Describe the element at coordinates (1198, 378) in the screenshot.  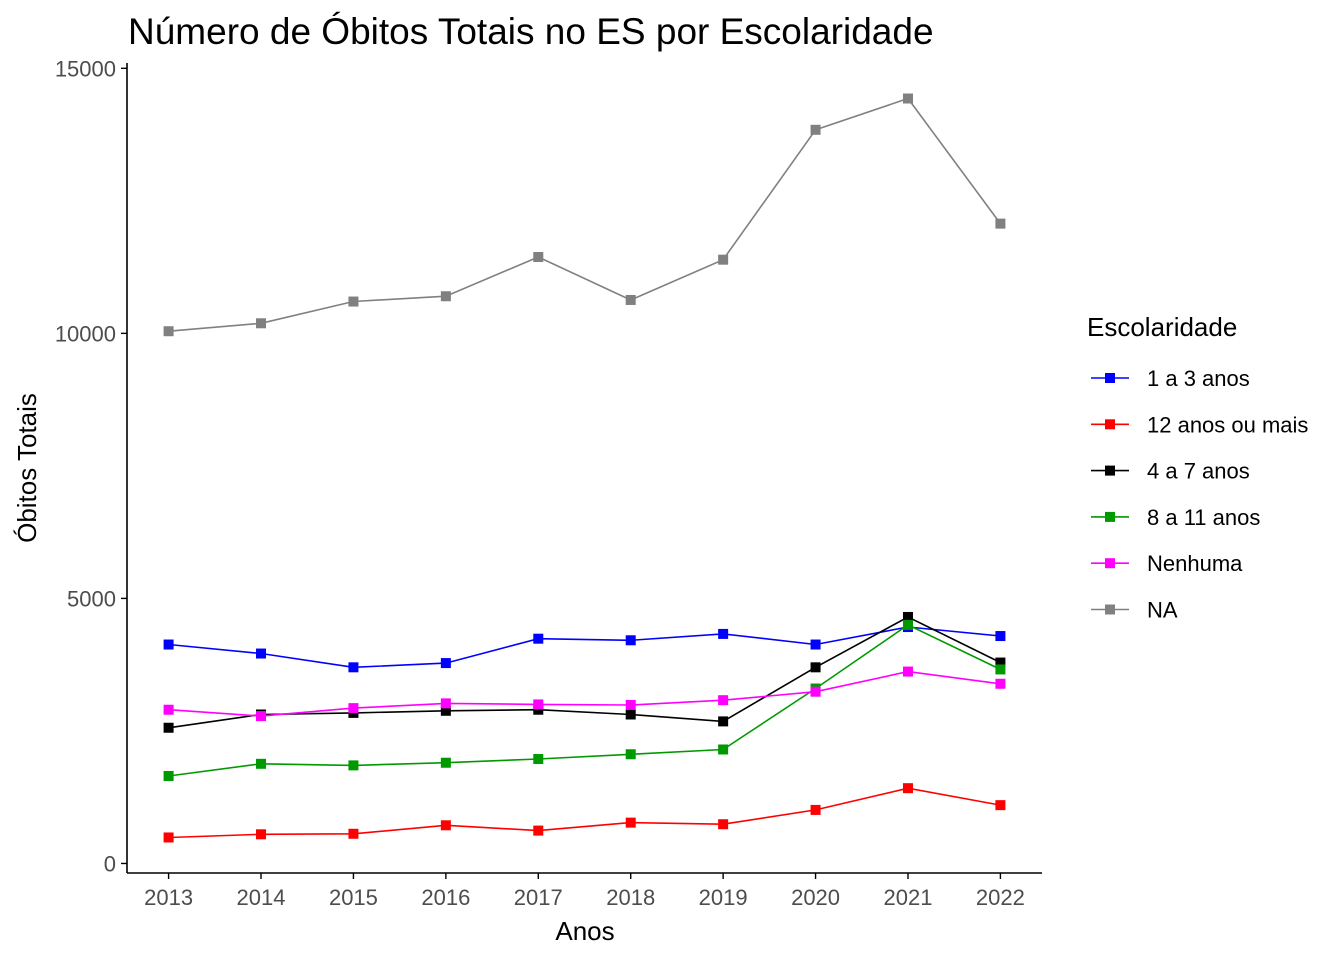
I see `legend-label: 1 a 3 anos` at that location.